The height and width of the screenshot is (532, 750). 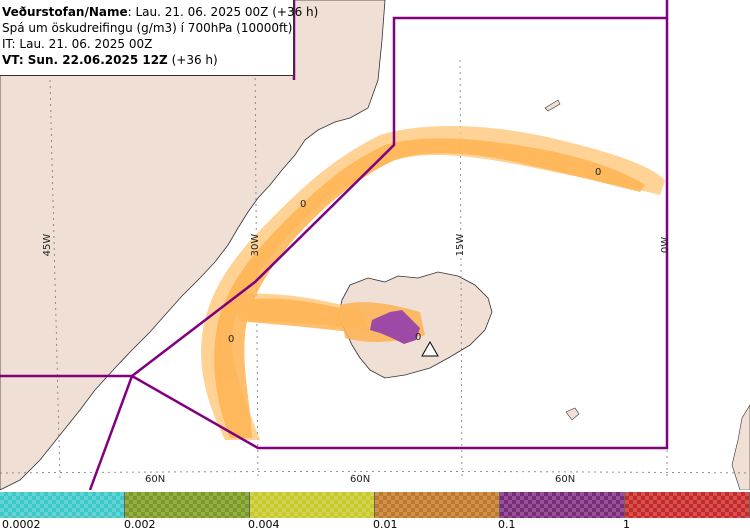 I want to click on longitude-label: 15W, so click(x=460, y=245).